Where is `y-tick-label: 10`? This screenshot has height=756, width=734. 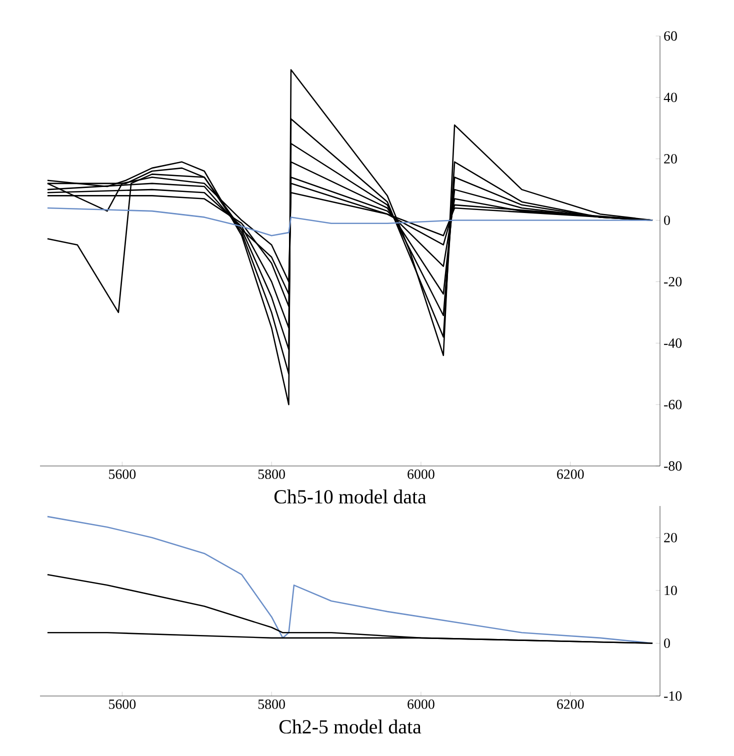
y-tick-label: 10 is located at coordinates (670, 591).